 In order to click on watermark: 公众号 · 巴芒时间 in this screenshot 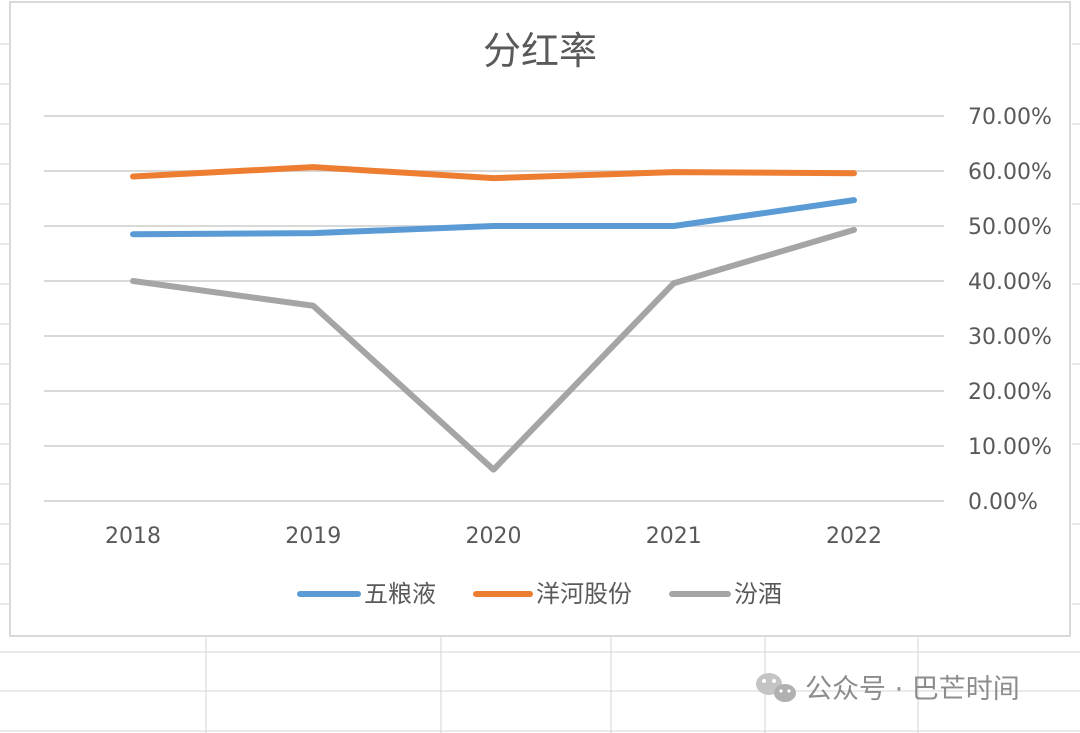, I will do `click(888, 689)`.